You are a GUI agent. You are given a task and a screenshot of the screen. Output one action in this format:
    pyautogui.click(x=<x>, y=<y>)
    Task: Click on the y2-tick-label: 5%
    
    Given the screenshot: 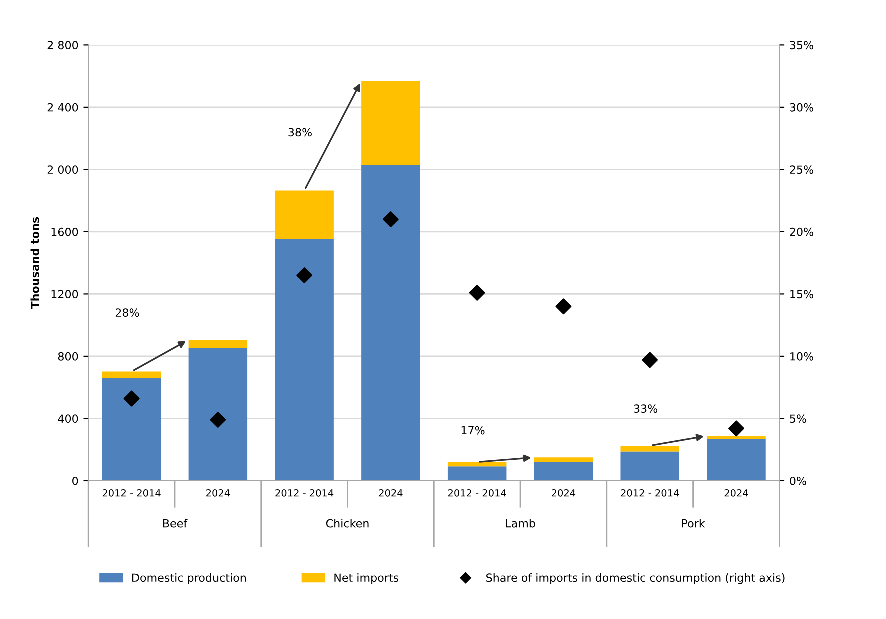 What is the action you would take?
    pyautogui.click(x=798, y=419)
    